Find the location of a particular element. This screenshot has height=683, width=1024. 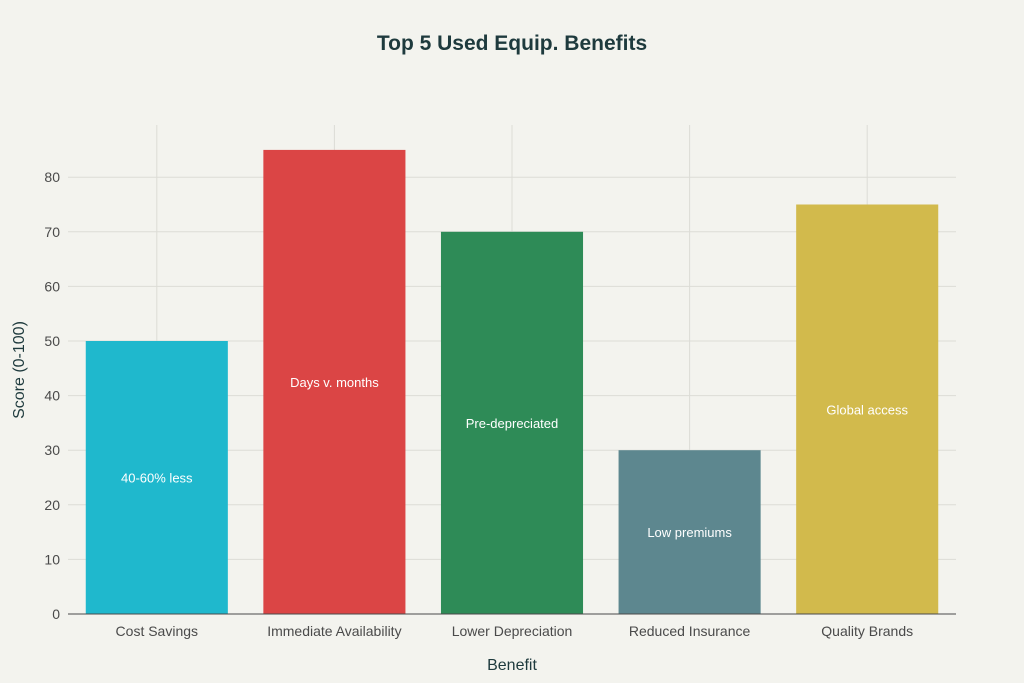

y-axis-ticks: 0 10 20 30 40 50 60 70 80 is located at coordinates (52, 395).